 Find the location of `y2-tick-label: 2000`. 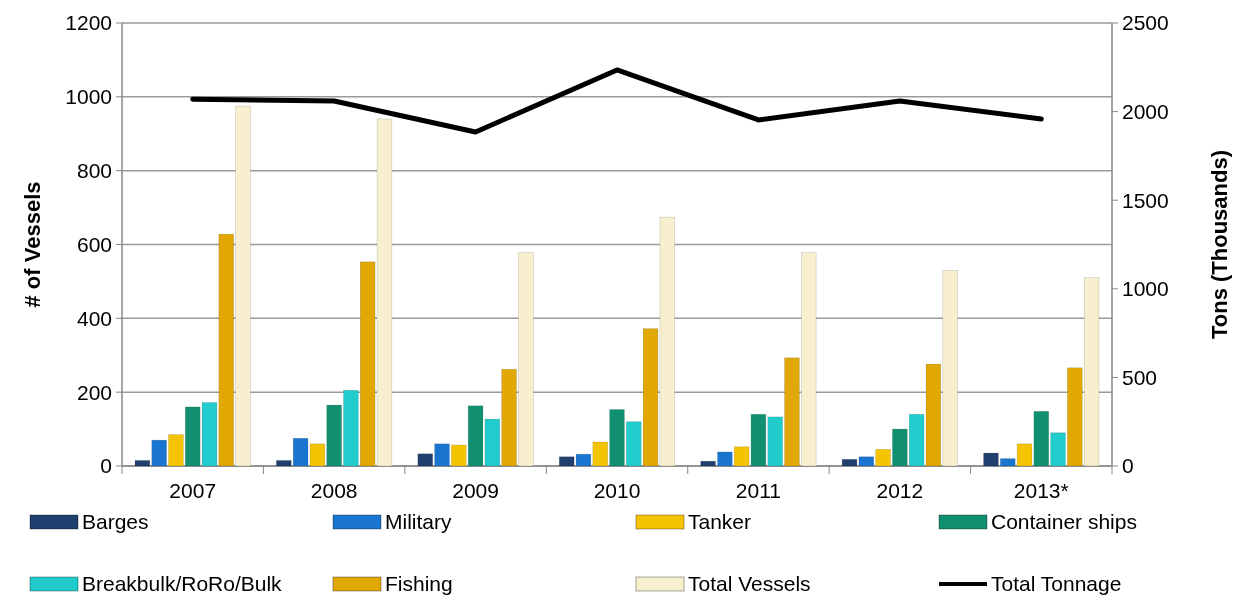

y2-tick-label: 2000 is located at coordinates (1145, 111).